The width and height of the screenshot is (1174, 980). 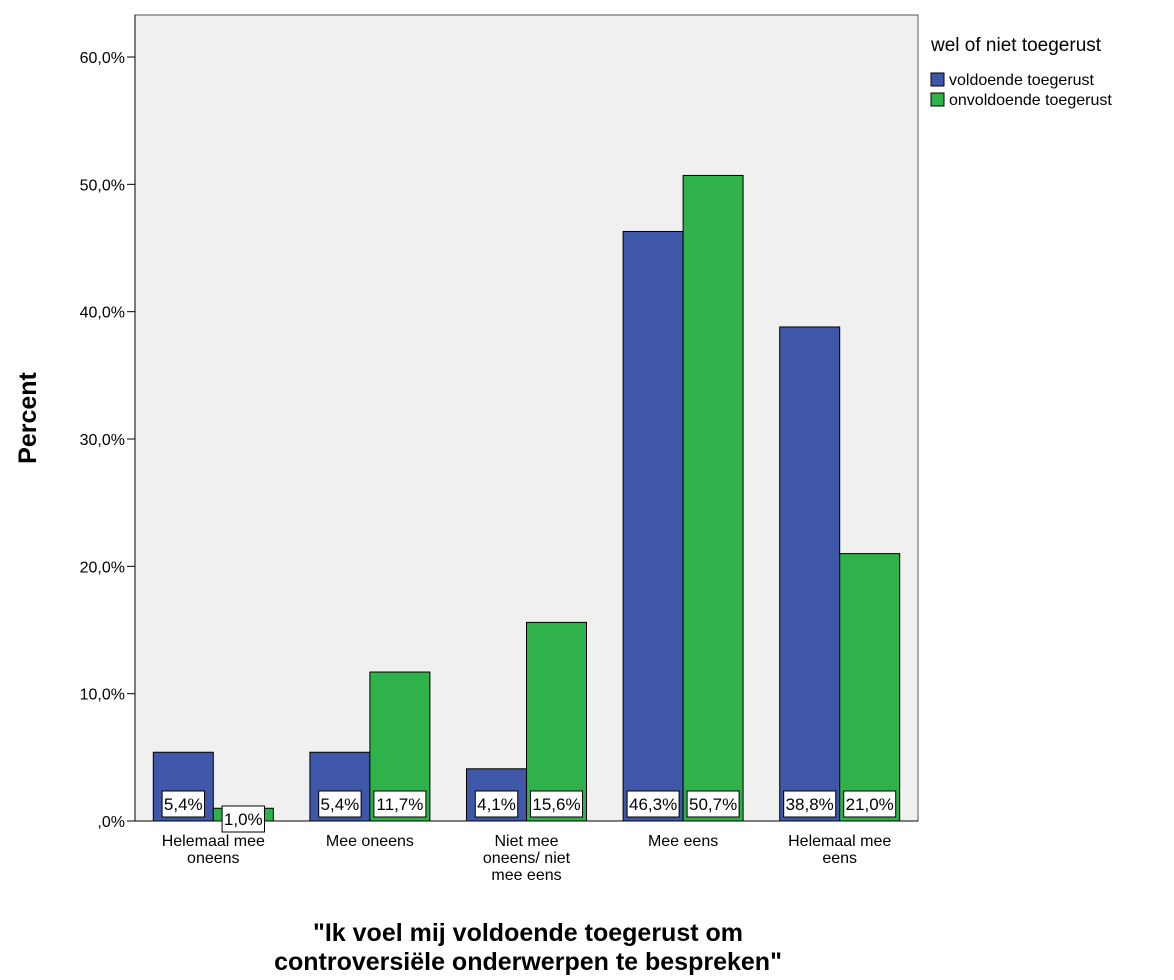 I want to click on data-label: 4,1%, so click(x=496, y=804).